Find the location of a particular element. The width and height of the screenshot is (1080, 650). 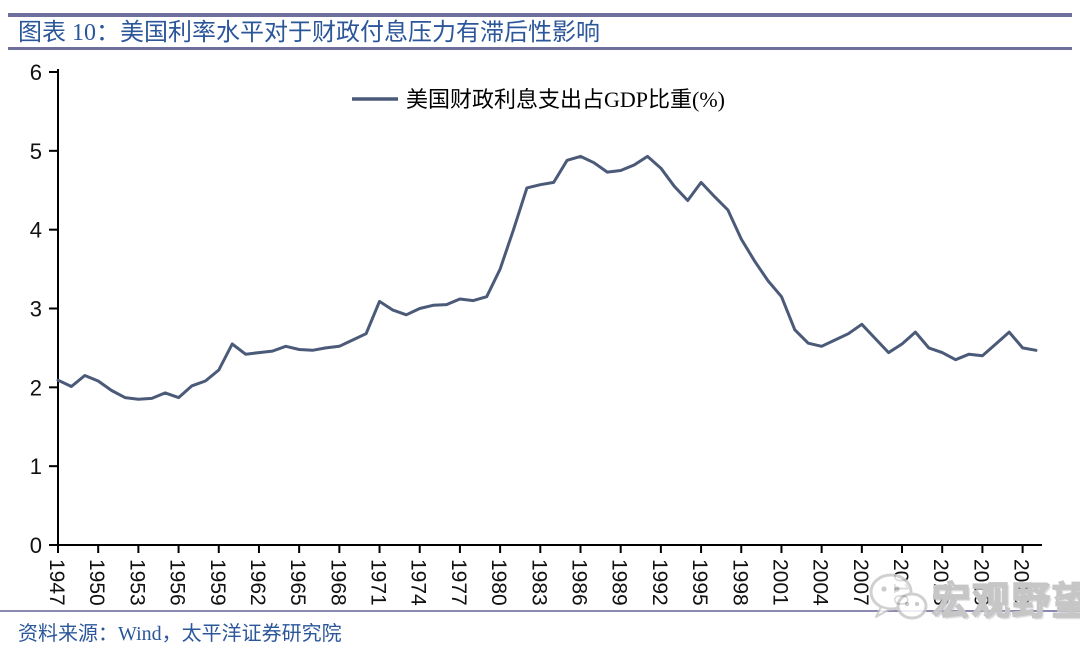

source-label: 资料来源：Wind，太平洋证券研究院 is located at coordinates (180, 634).